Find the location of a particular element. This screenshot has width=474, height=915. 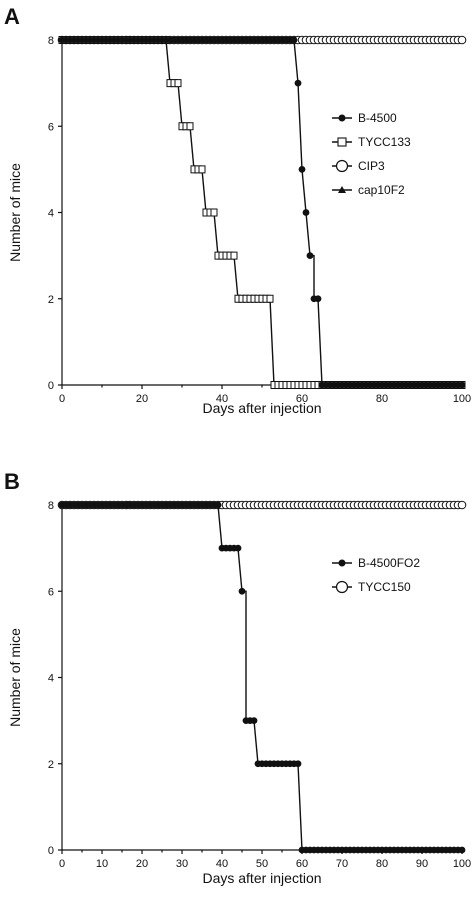

chart-b-x-tick-label: 90 is located at coordinates (422, 864).